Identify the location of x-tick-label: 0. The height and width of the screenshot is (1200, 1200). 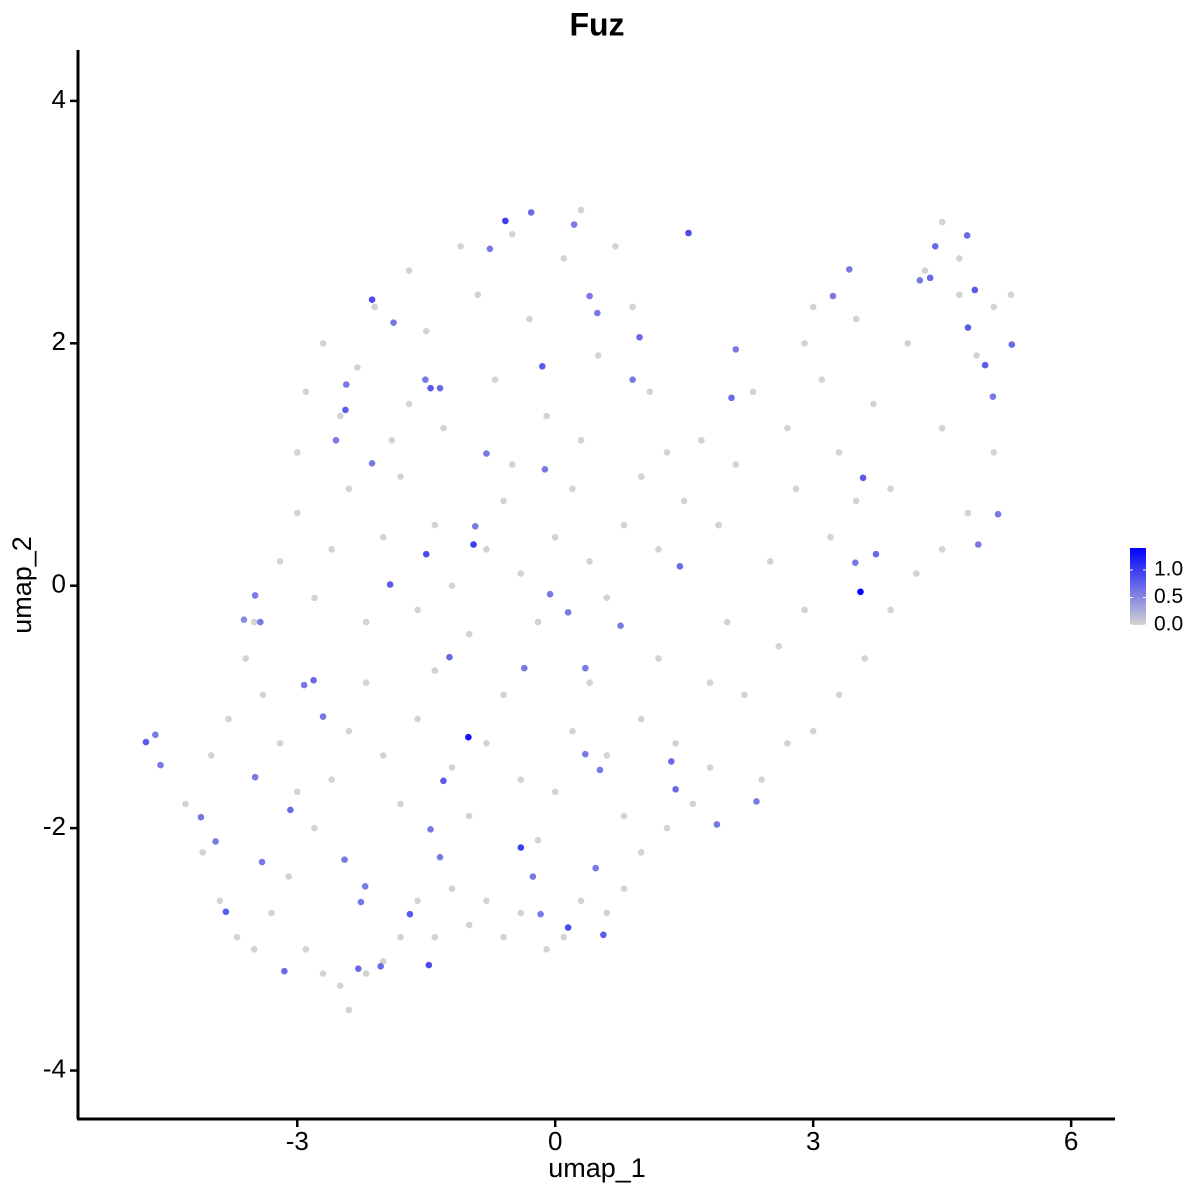
(555, 1141).